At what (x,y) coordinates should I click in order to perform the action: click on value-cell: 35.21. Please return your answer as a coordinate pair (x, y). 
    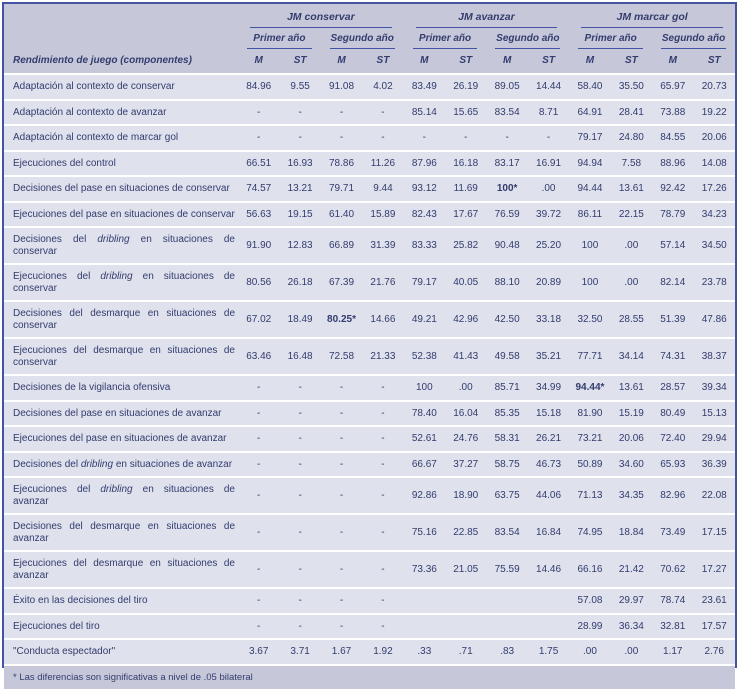
    Looking at the image, I should click on (548, 356).